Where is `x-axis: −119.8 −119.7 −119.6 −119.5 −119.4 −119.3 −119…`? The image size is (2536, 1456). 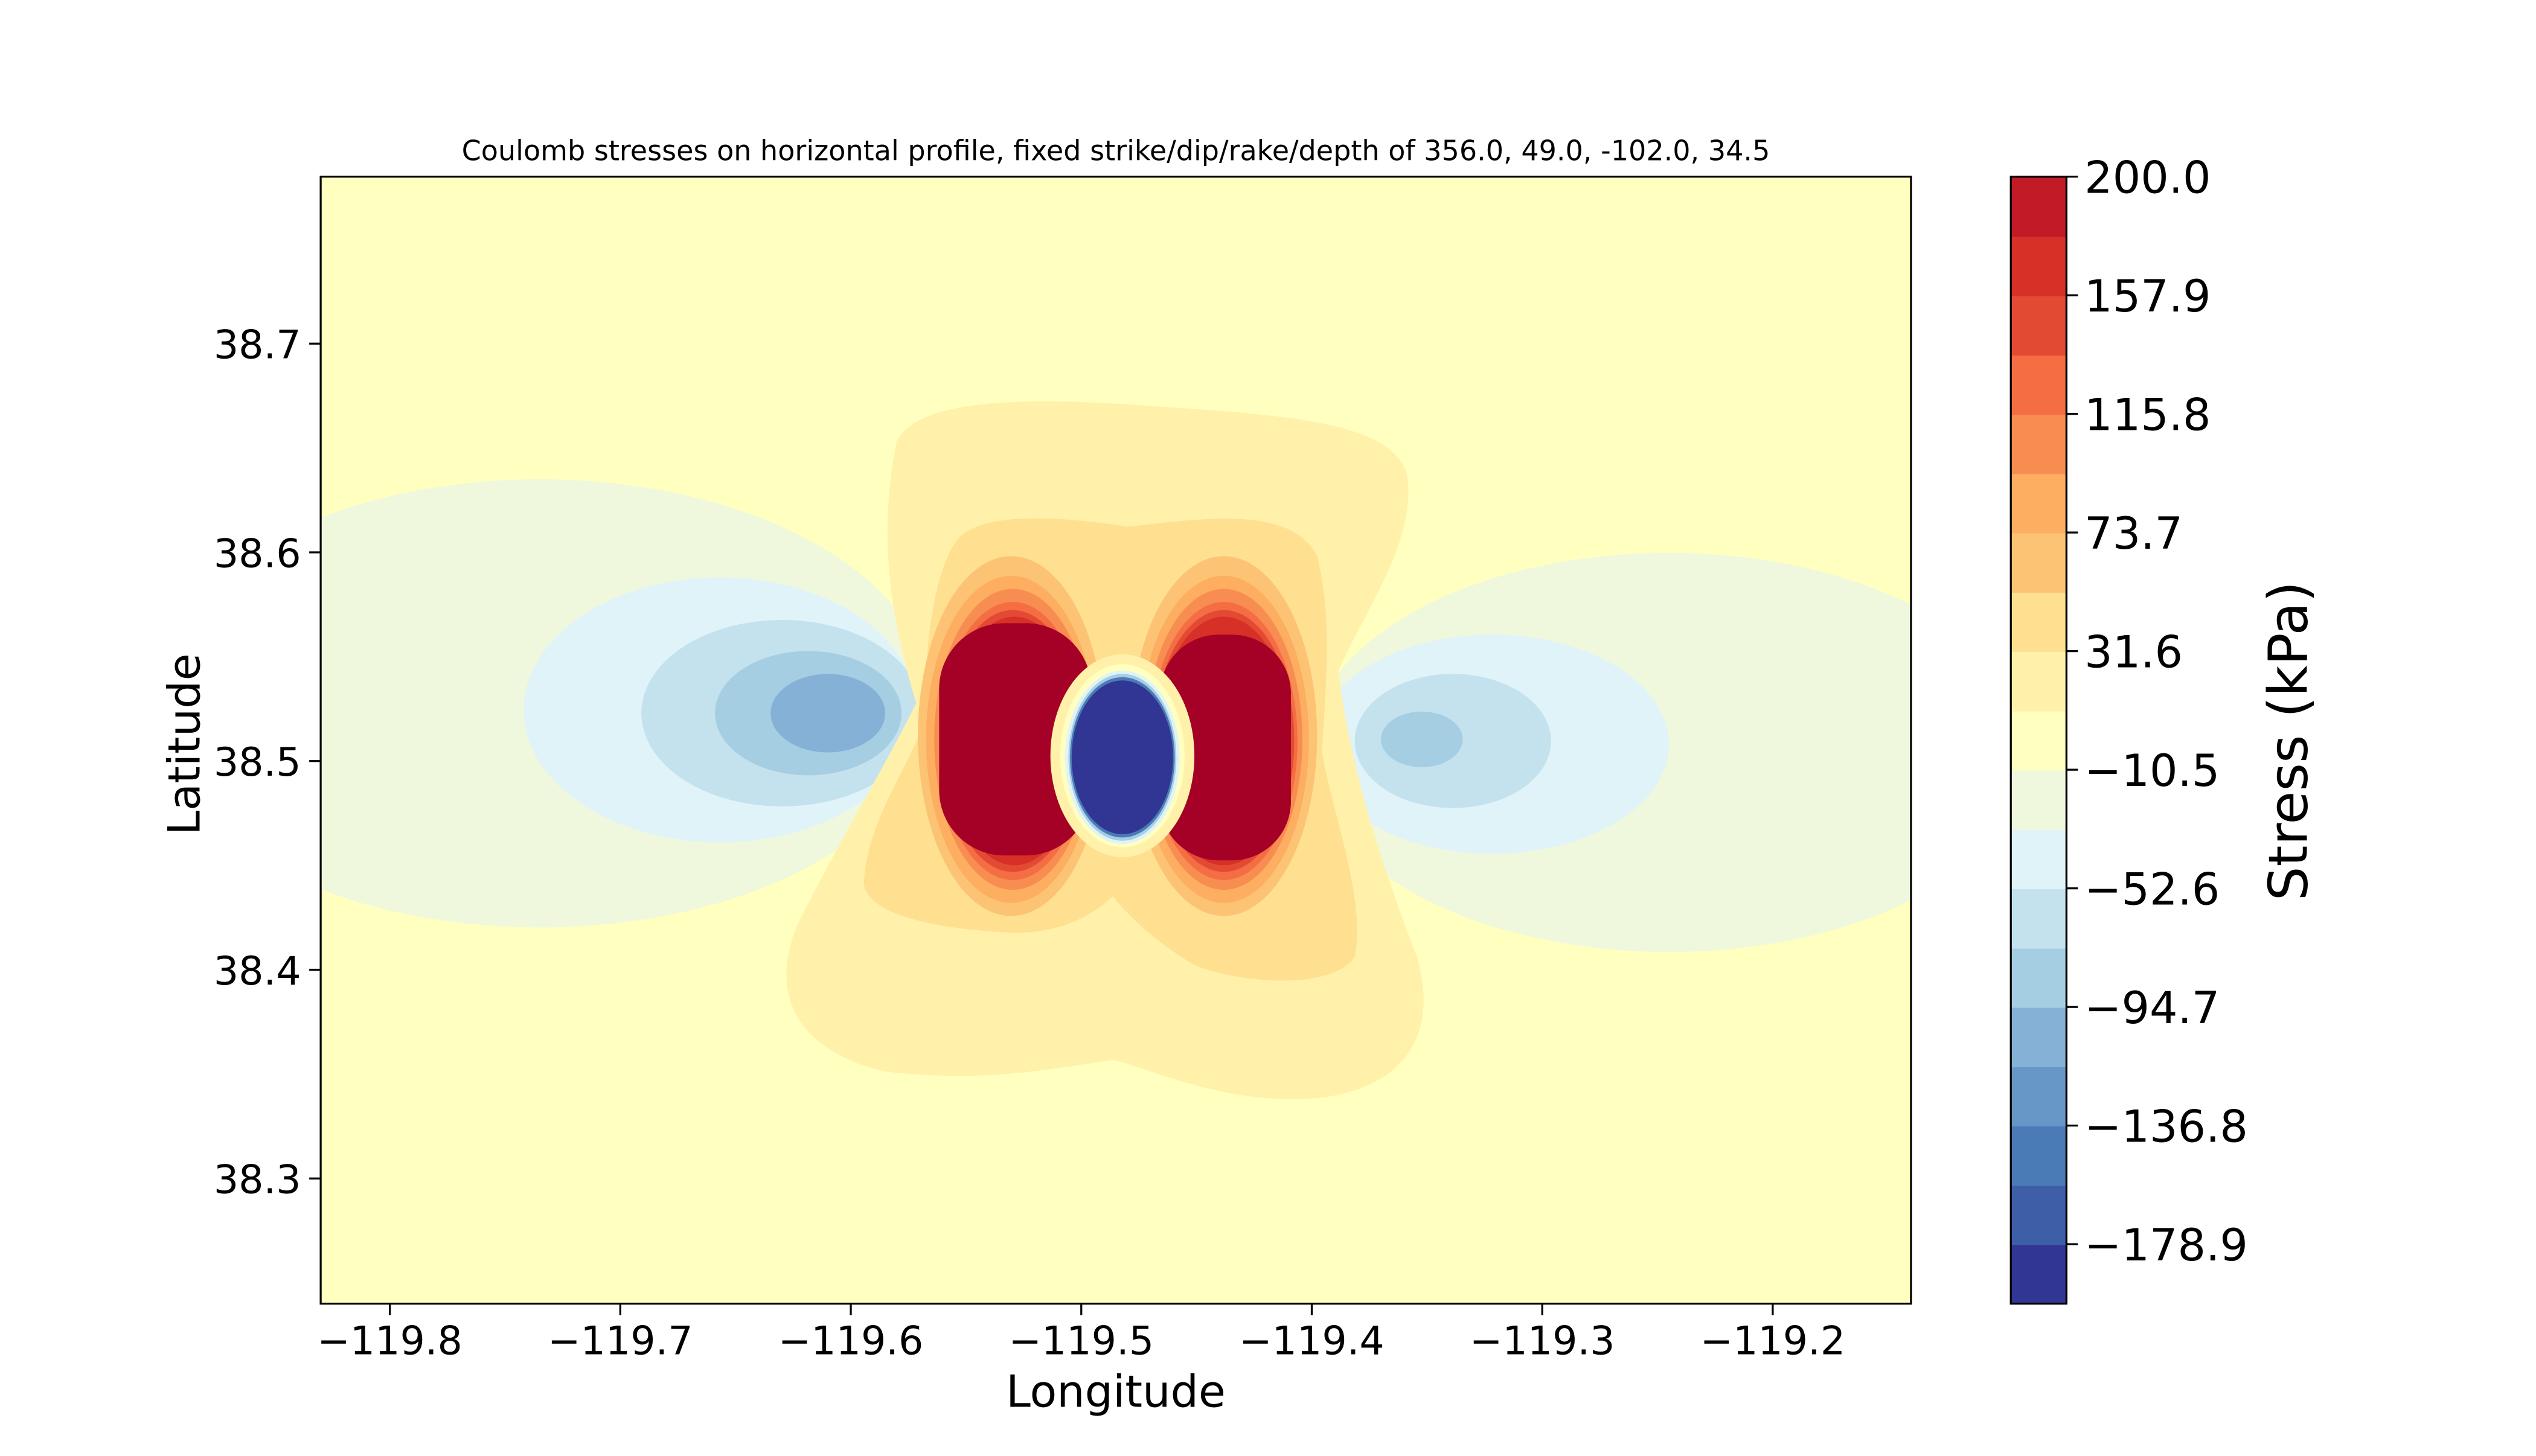 x-axis: −119.8 −119.7 −119.6 −119.5 −119.4 −119.3 −119… is located at coordinates (1081, 1333).